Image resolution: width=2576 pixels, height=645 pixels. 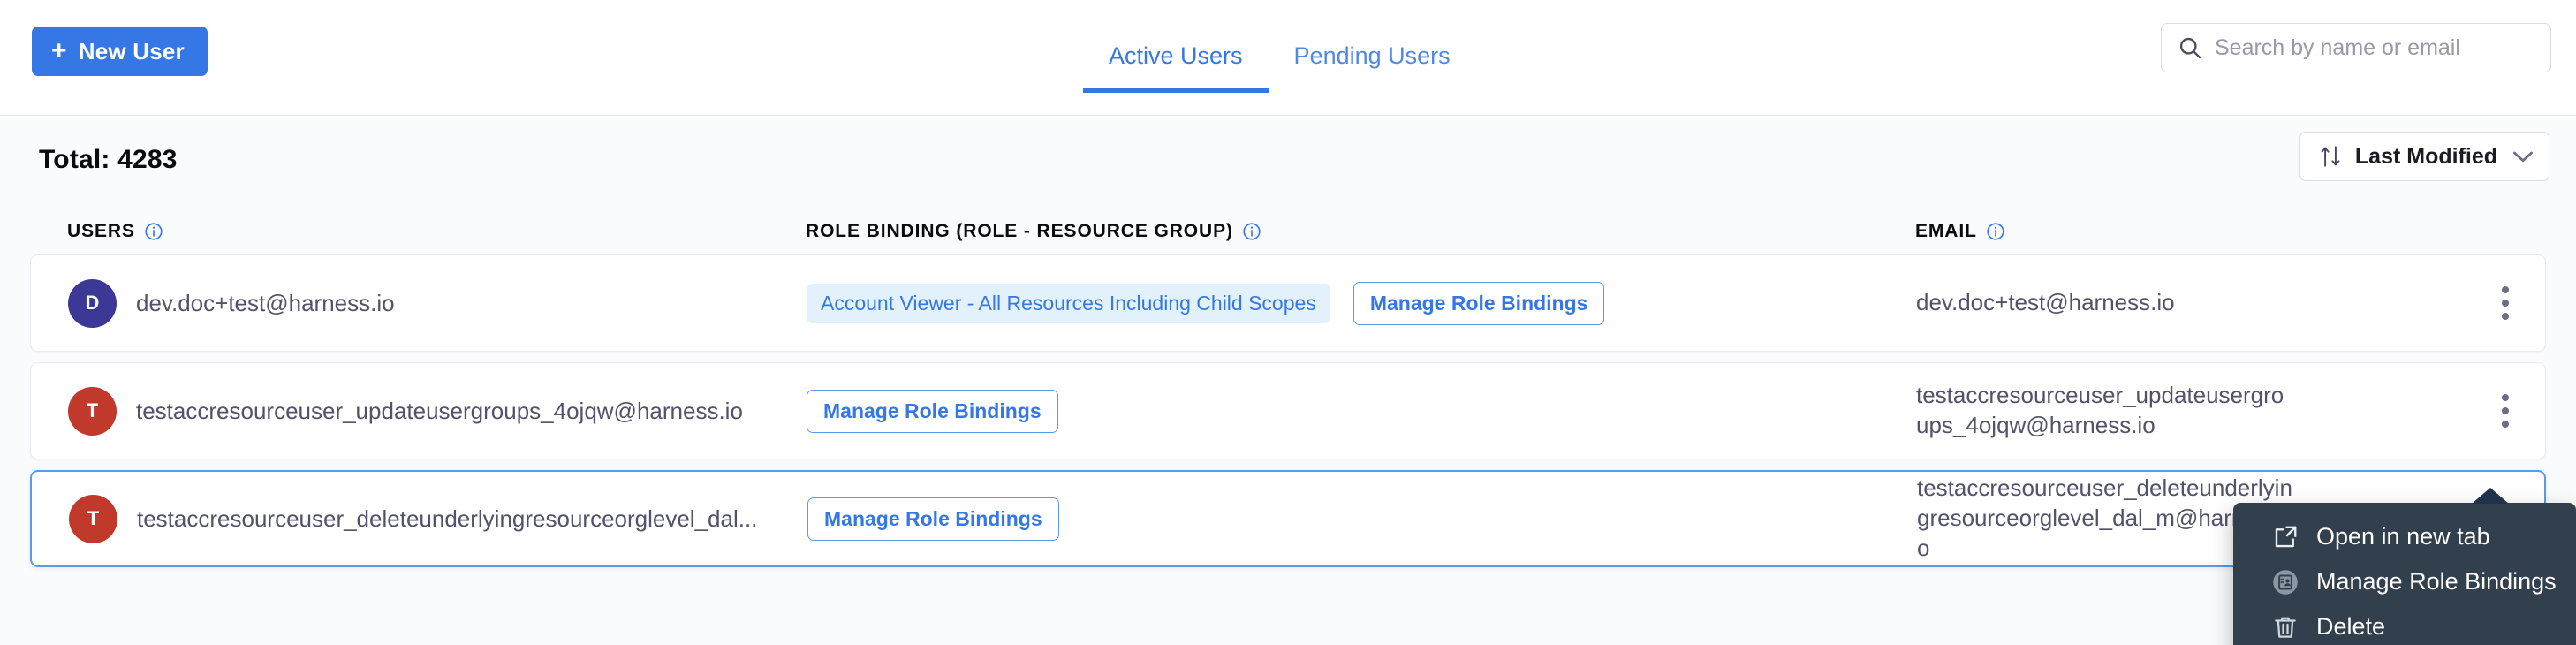 What do you see at coordinates (2351, 626) in the screenshot?
I see `menu-item-label: Delete` at bounding box center [2351, 626].